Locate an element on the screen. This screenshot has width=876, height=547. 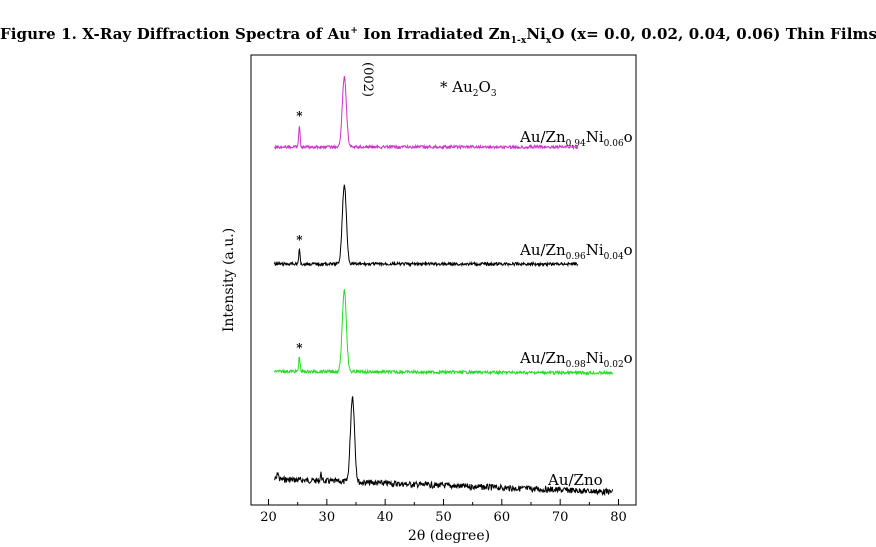
series-label-2: Au/Zn0.96Ni0.04o is located at coordinates (576, 251).